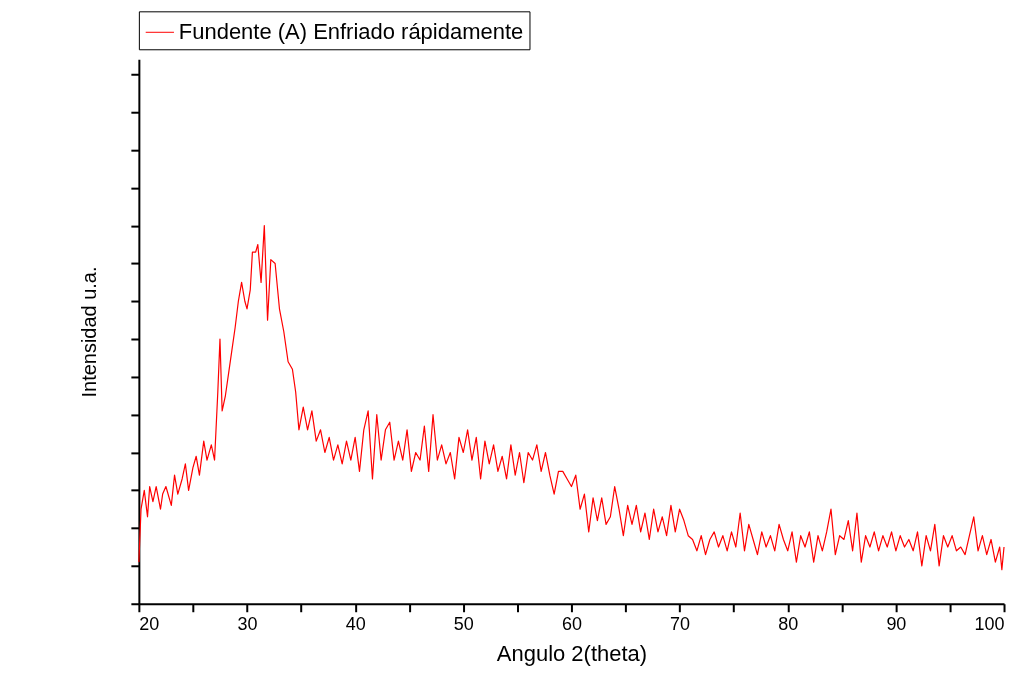 This screenshot has width=1025, height=696. What do you see at coordinates (351, 32) in the screenshot?
I see `legend-label: Fundente (A) Enfriado rápidamente` at bounding box center [351, 32].